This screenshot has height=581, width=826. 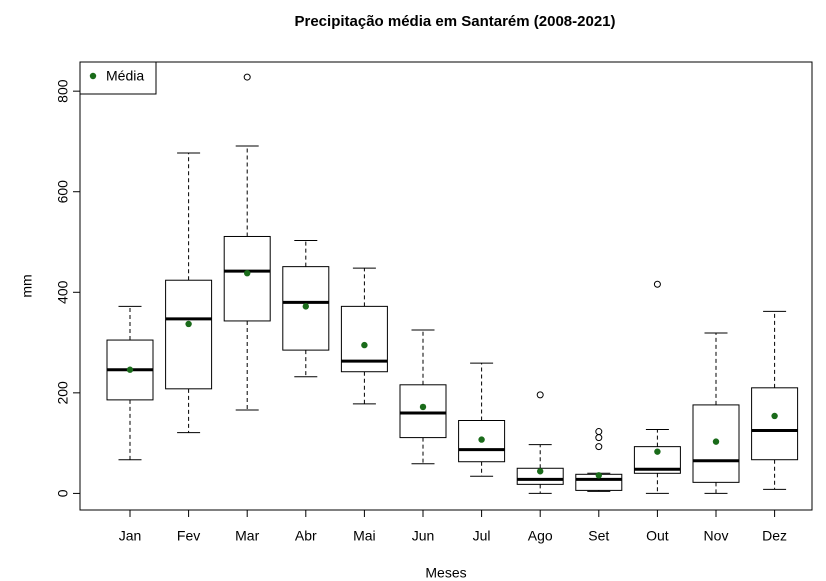 What do you see at coordinates (63, 91) in the screenshot?
I see `y-tick-label: 800` at bounding box center [63, 91].